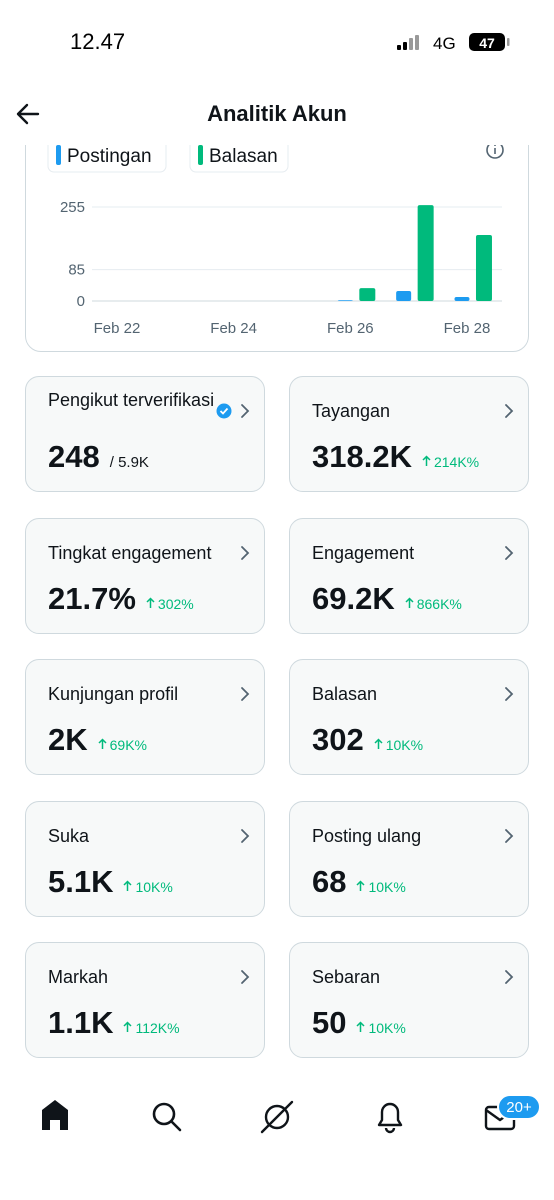 The image size is (554, 1200). What do you see at coordinates (329, 881) in the screenshot?
I see `metric-number: 68` at bounding box center [329, 881].